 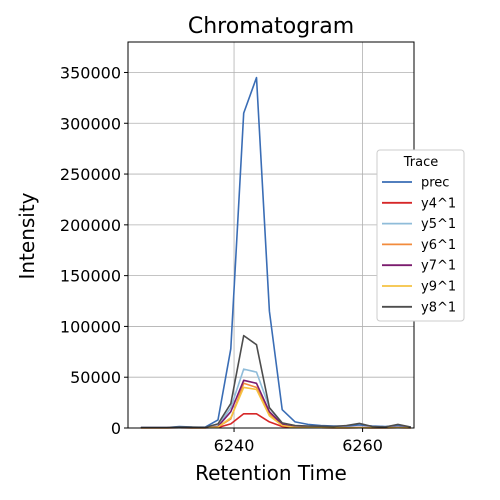 What do you see at coordinates (234, 445) in the screenshot?
I see `x-tick-label: 6240` at bounding box center [234, 445].